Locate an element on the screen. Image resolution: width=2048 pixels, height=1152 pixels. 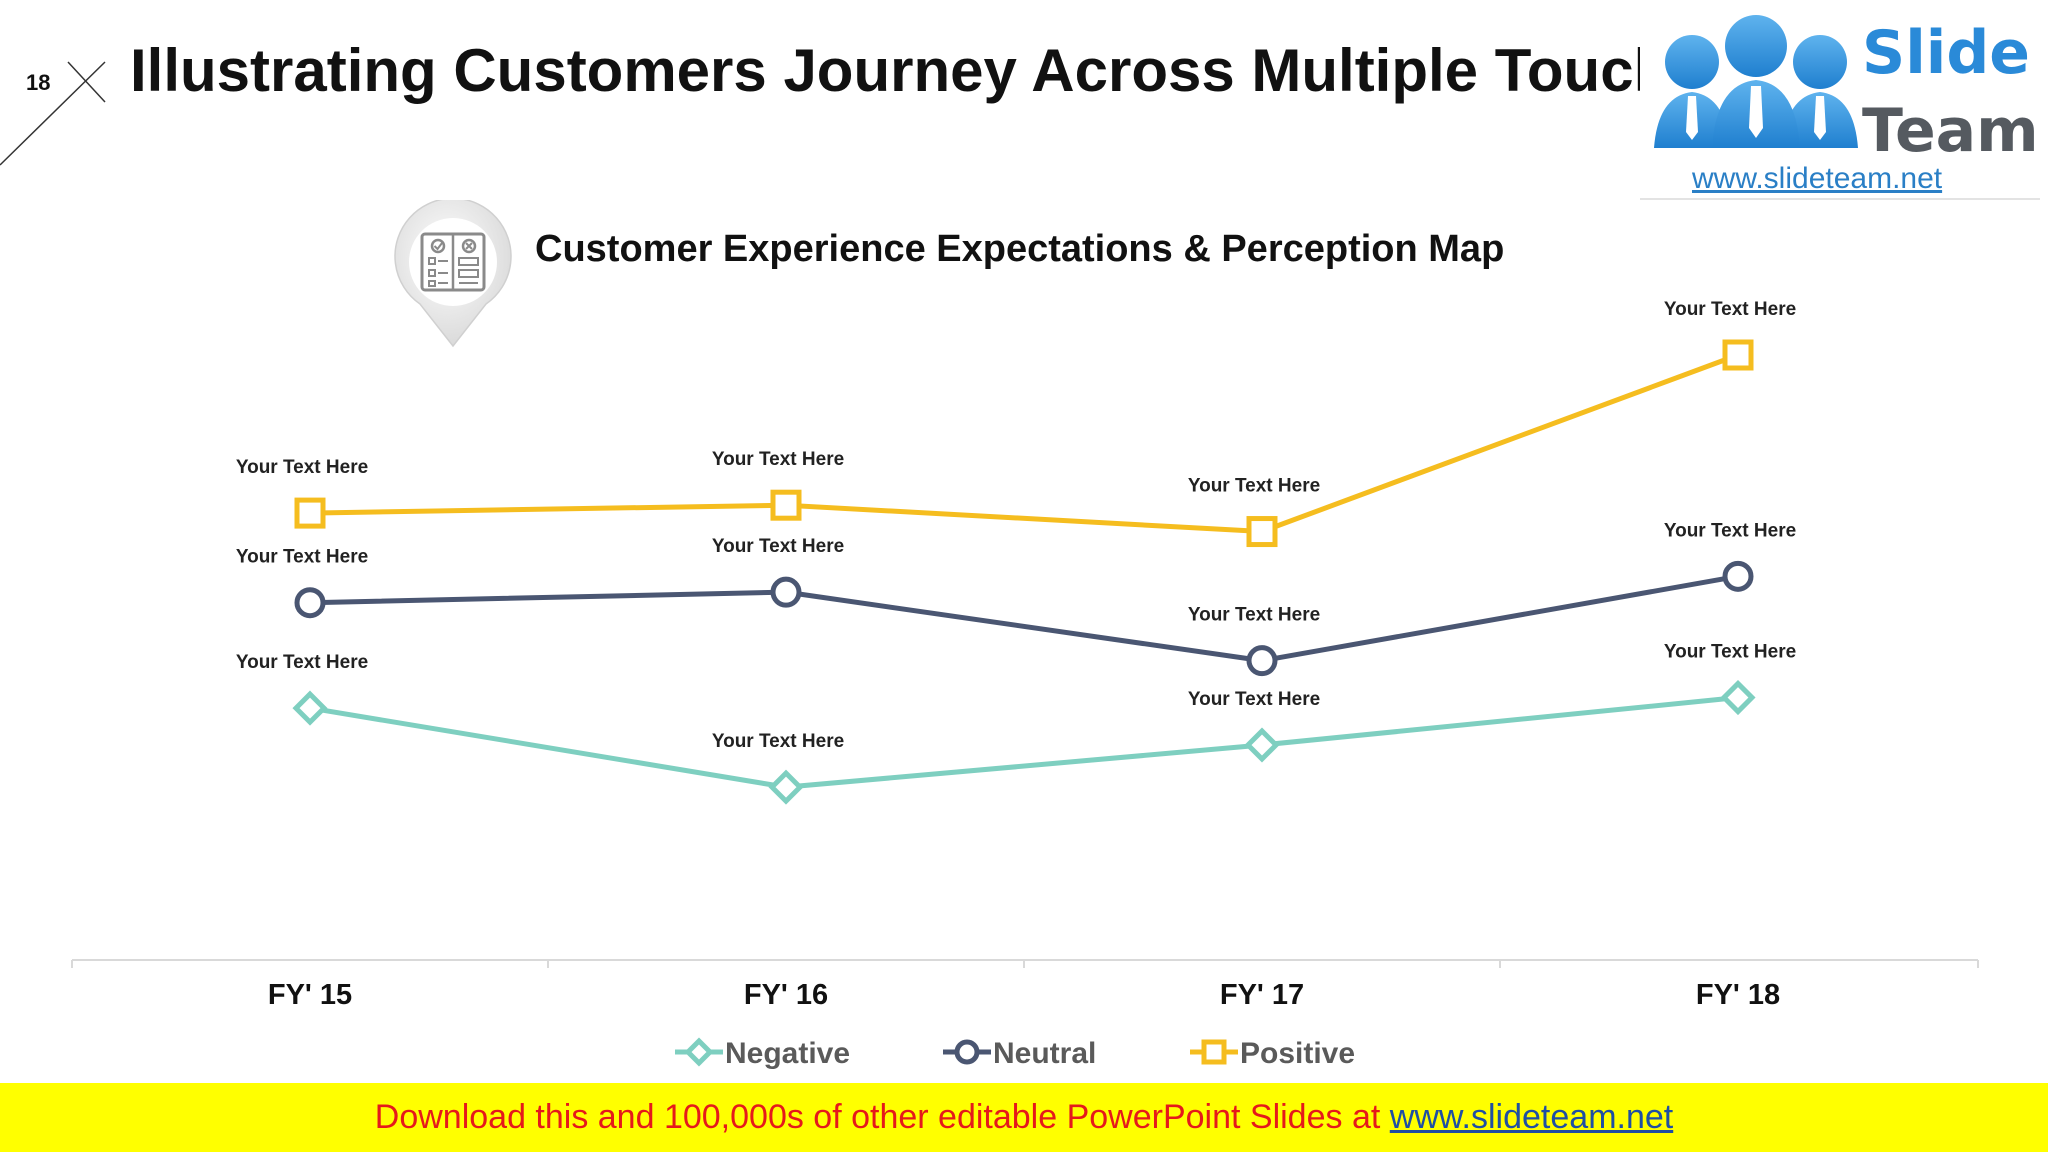
legend-marker-negative is located at coordinates (699, 1052).